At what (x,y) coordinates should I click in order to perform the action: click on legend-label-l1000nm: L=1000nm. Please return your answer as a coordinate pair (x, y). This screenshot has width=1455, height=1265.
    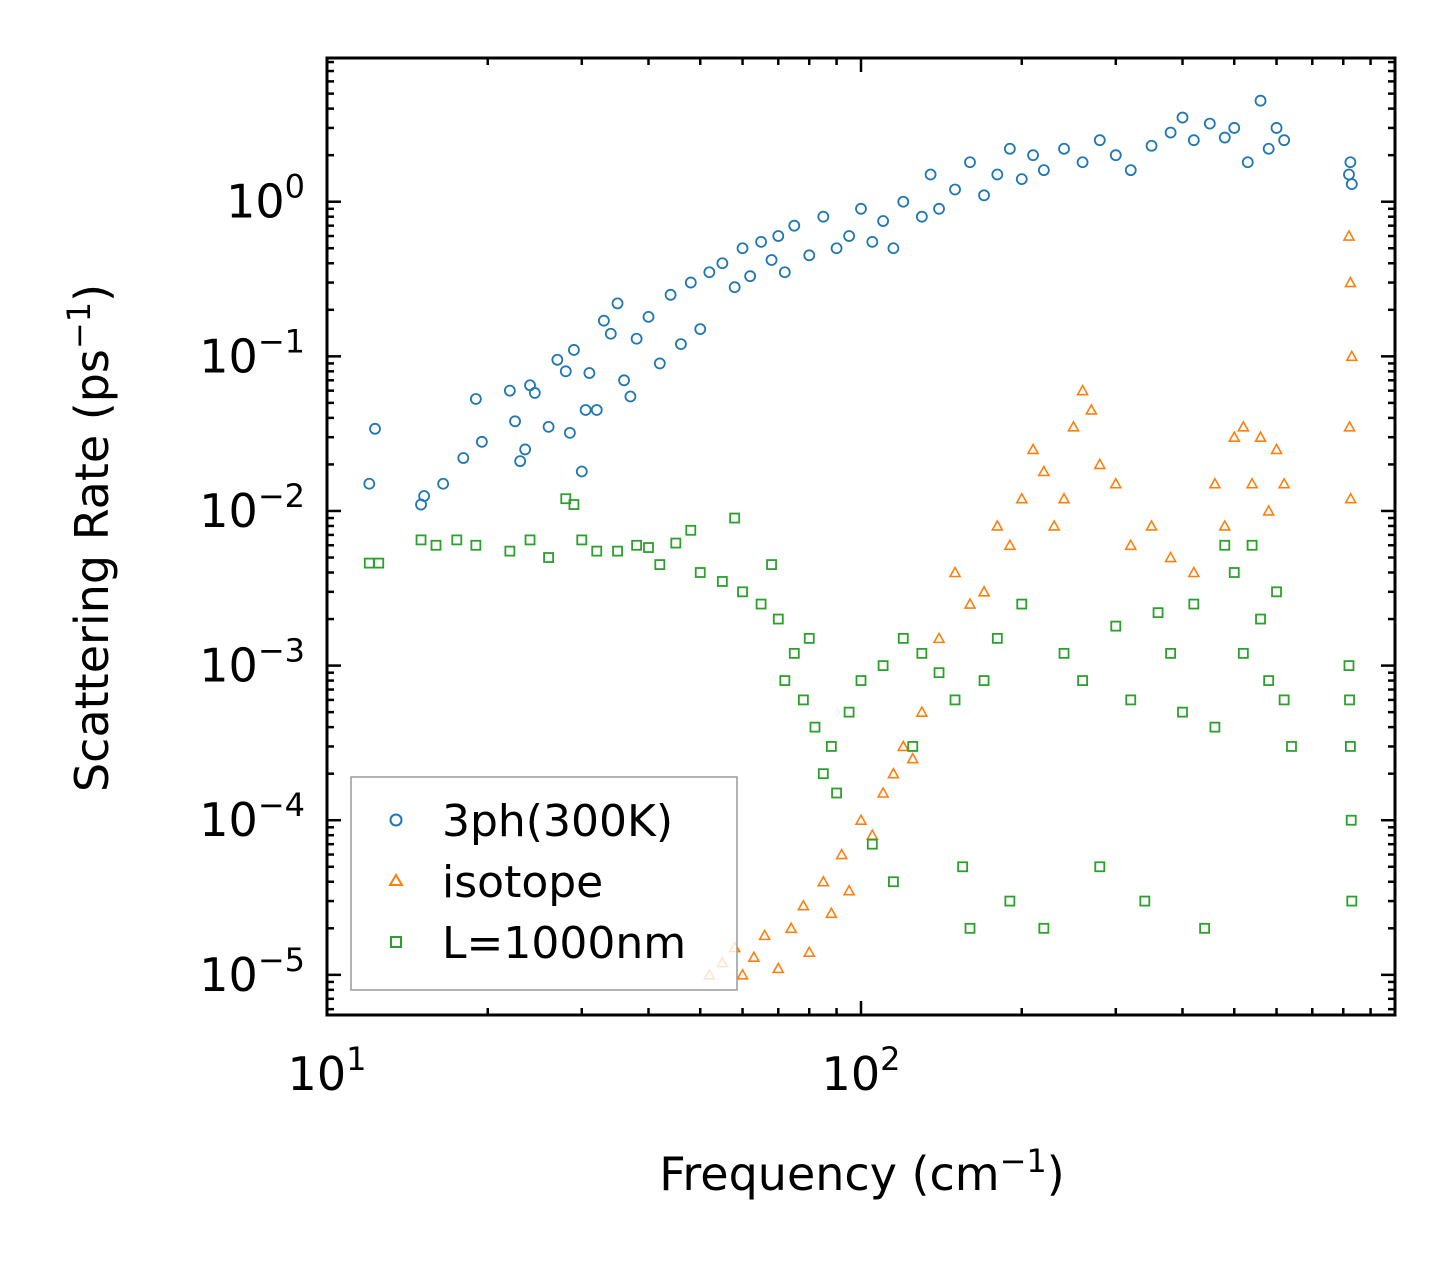
    Looking at the image, I should click on (564, 943).